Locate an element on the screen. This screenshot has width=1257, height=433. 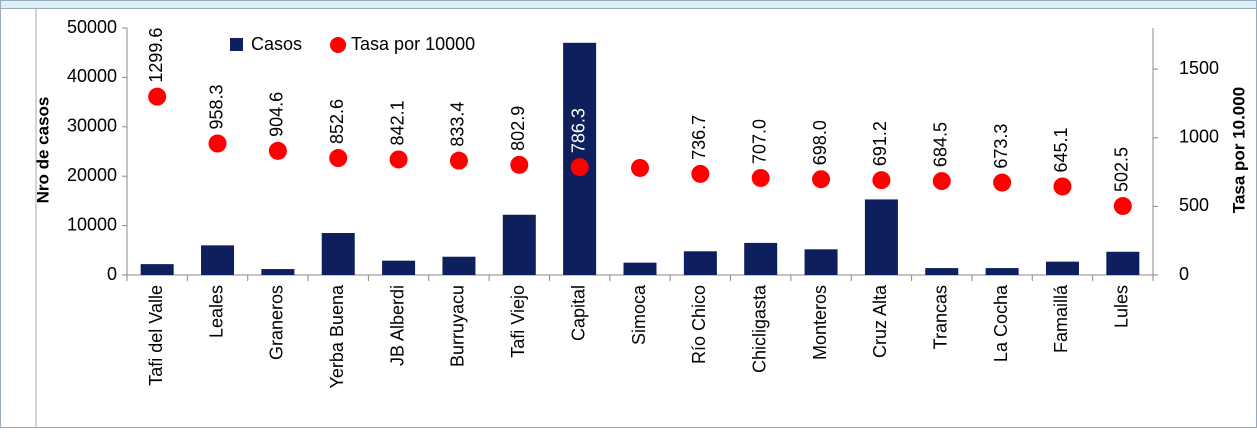
x-tick-label: Famaillá is located at coordinates (1061, 318).